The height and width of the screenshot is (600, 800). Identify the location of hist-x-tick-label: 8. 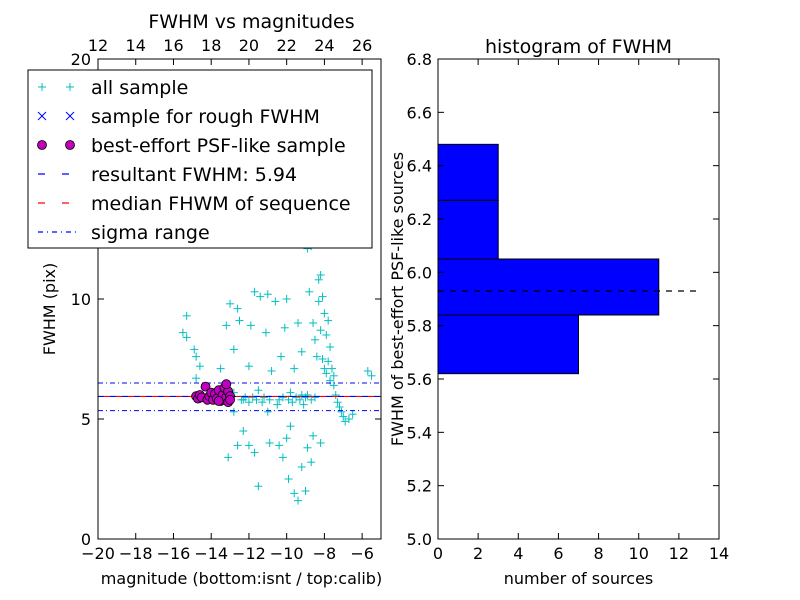
(598, 553).